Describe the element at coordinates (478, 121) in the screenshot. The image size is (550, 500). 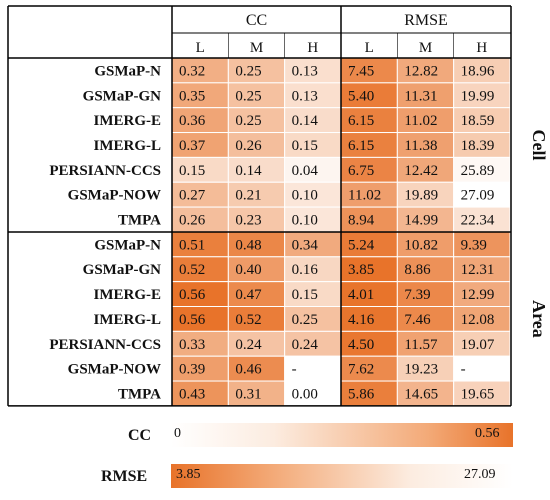
I see `cell-value: 18.59` at that location.